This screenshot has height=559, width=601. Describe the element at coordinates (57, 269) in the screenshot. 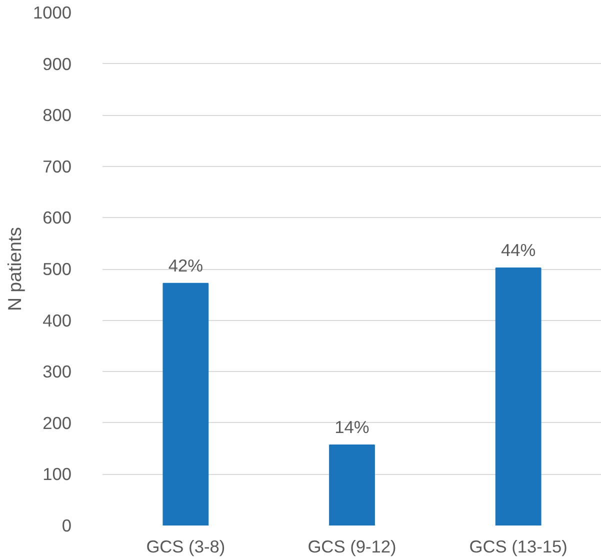

I see `y-tick-label: 500` at that location.